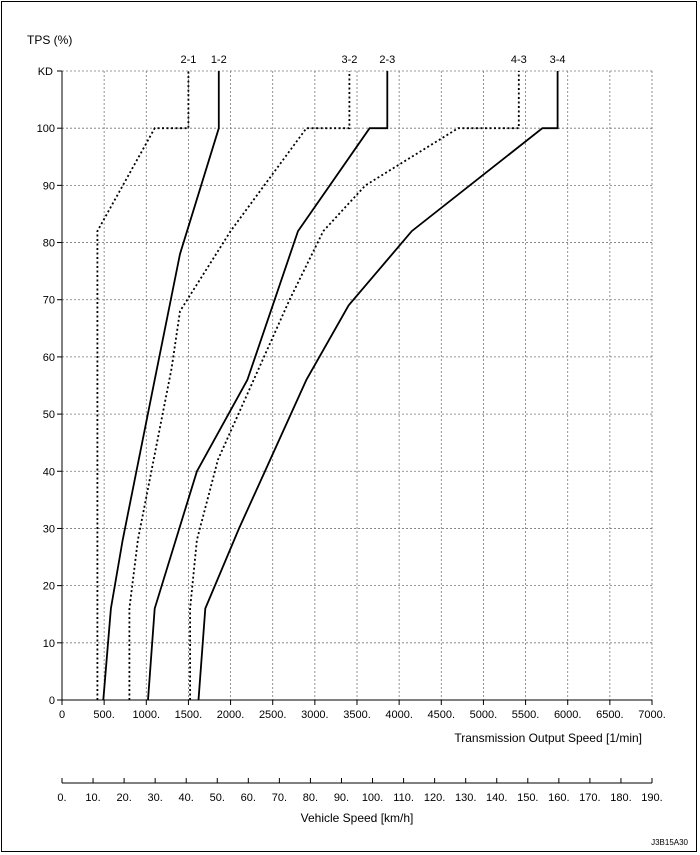 The image size is (700, 855). I want to click on x2-tick-label: 80., so click(310, 798).